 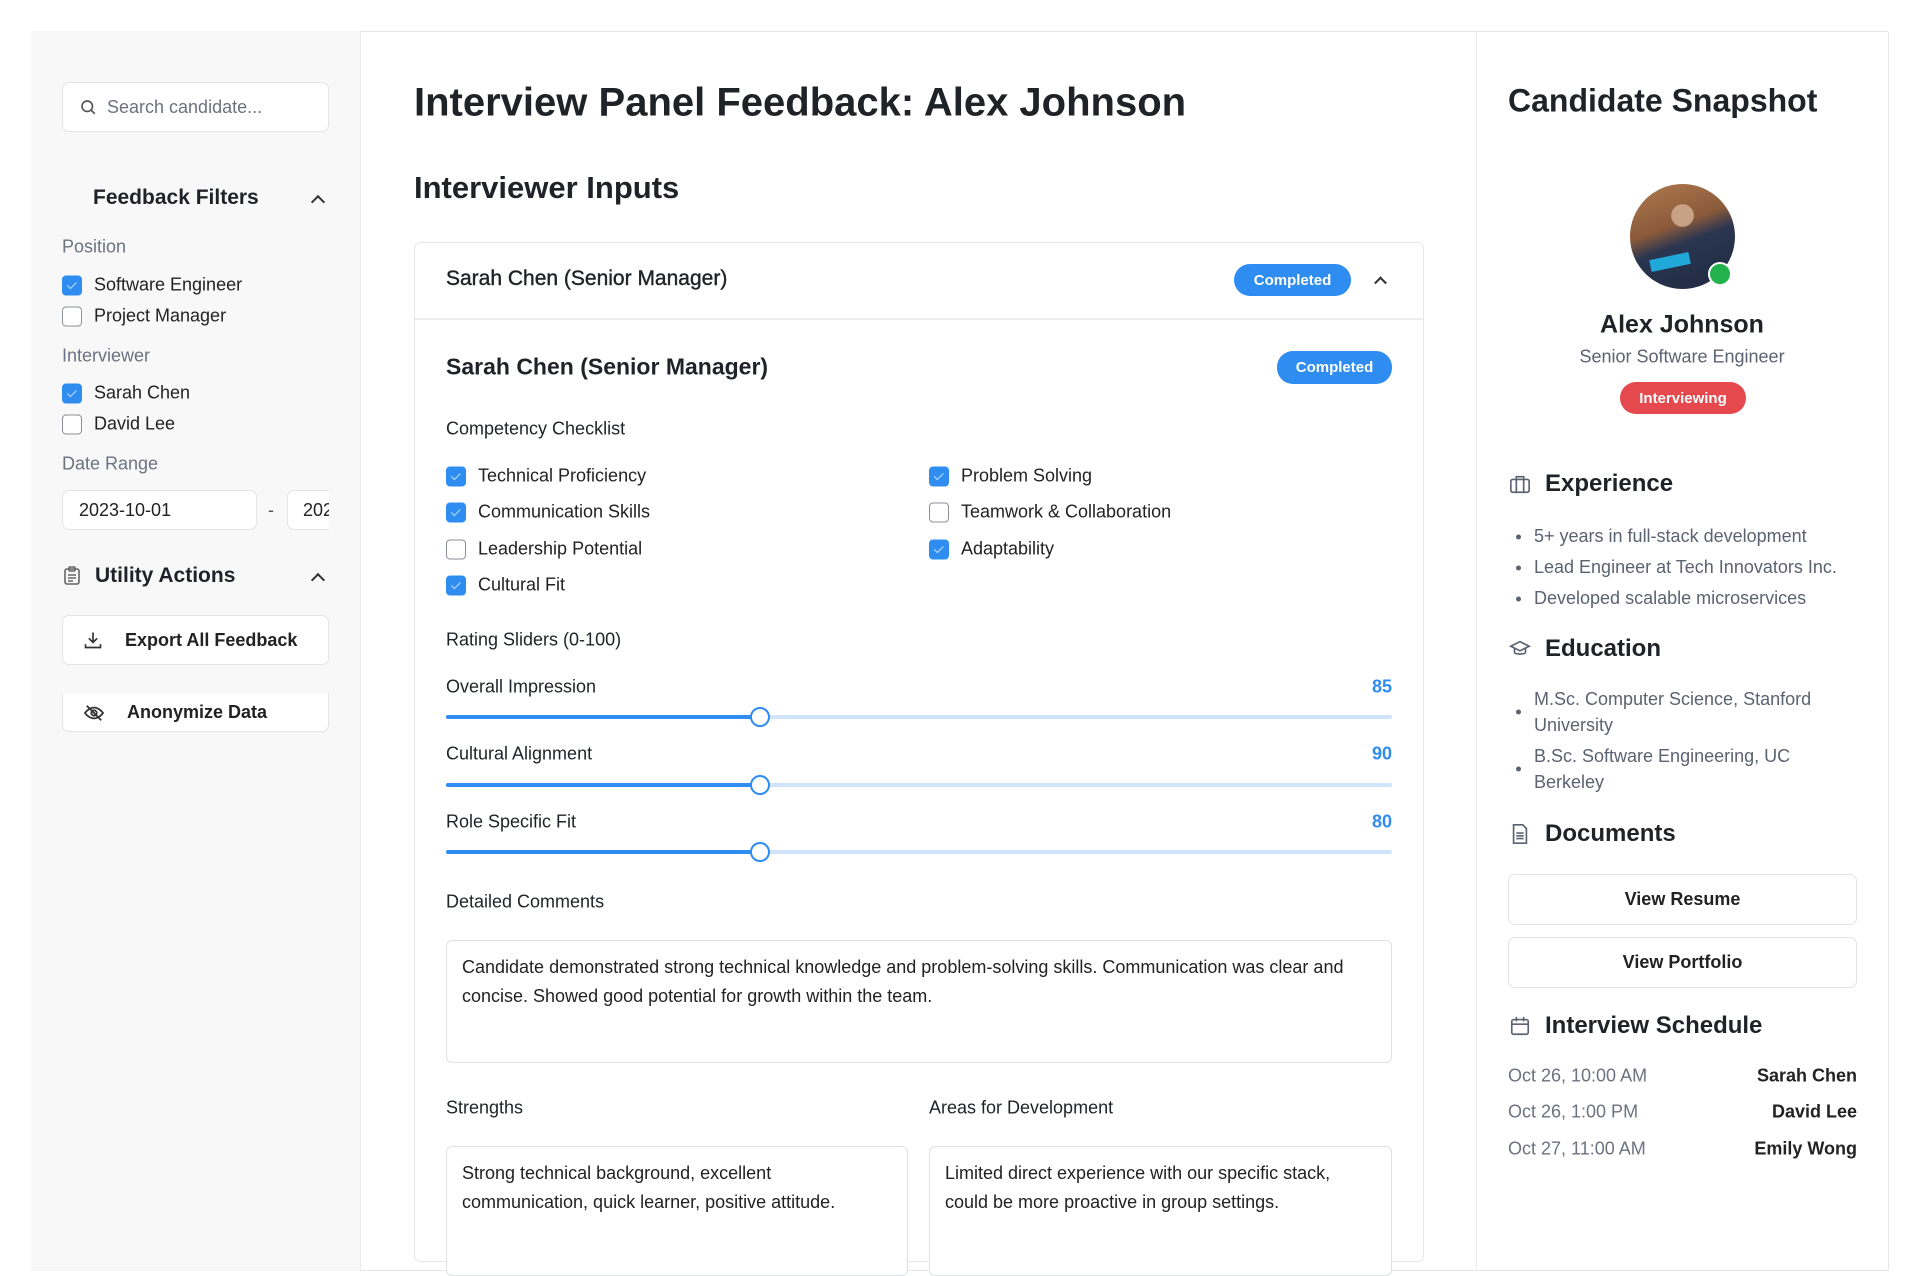 I want to click on documents-heading: Documents, so click(x=1592, y=834).